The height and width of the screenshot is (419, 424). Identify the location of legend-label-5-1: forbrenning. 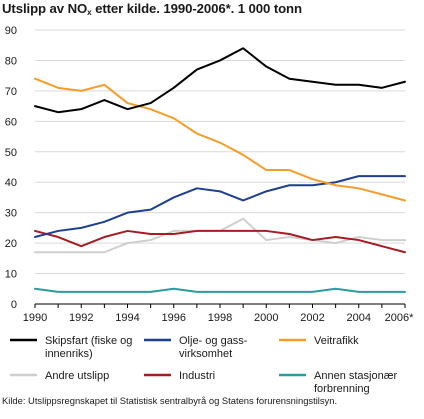
(342, 389).